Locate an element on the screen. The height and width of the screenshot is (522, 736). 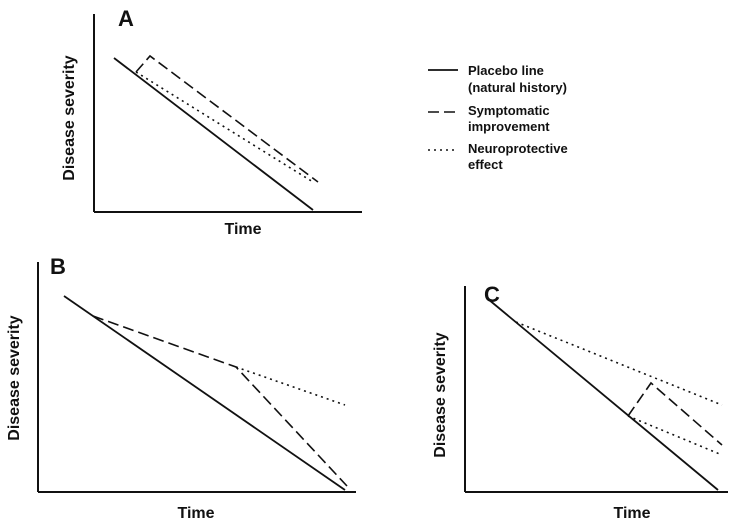
panel-c-placebo-line is located at coordinates (603, 394).